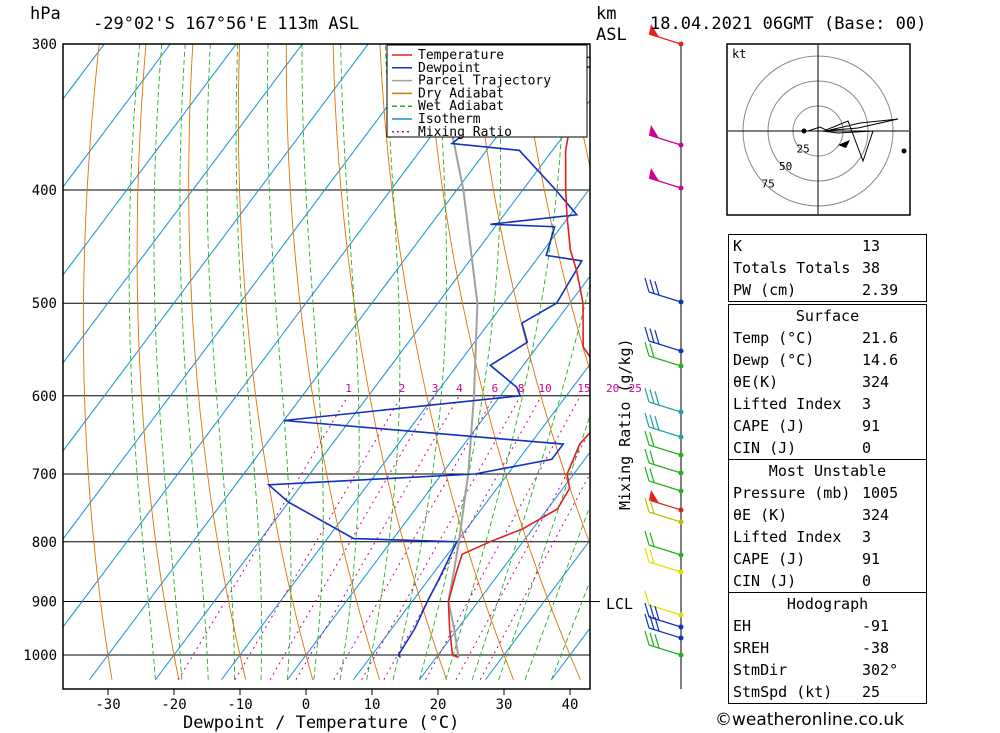 The height and width of the screenshot is (733, 1000). Describe the element at coordinates (769, 559) in the screenshot. I see `most-unstable-label: CAPE (J)` at that location.